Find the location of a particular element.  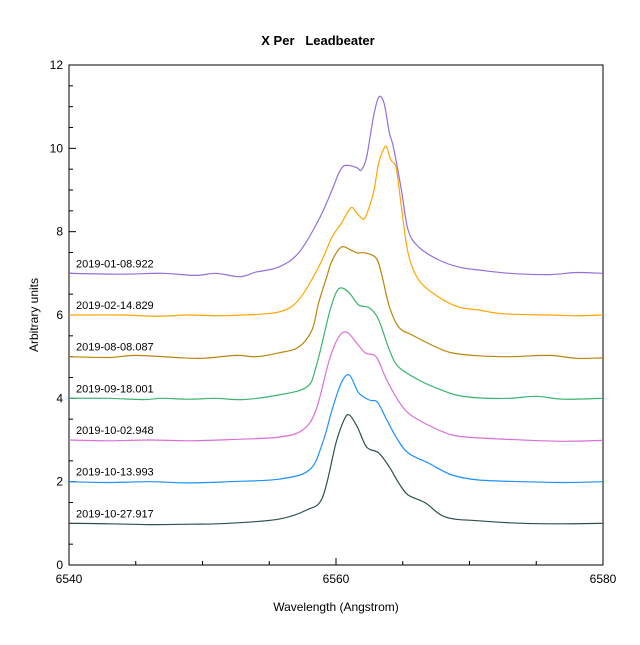

x-tick-label: 6560 is located at coordinates (336, 579).